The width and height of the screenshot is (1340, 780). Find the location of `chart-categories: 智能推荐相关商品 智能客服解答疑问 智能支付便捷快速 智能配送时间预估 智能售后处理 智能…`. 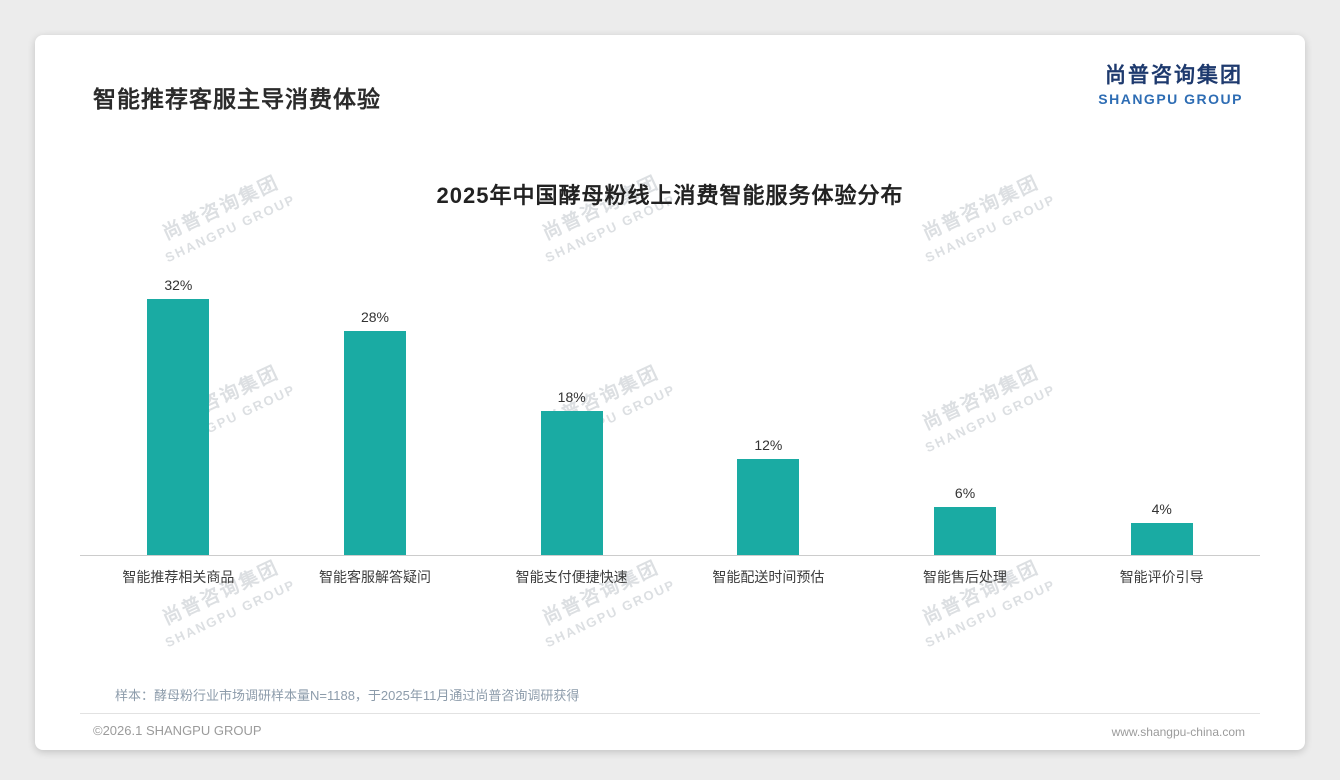

chart-categories: 智能推荐相关商品 智能客服解答疑问 智能支付便捷快速 智能配送时间预估 智能售后处理 智能… is located at coordinates (670, 577).